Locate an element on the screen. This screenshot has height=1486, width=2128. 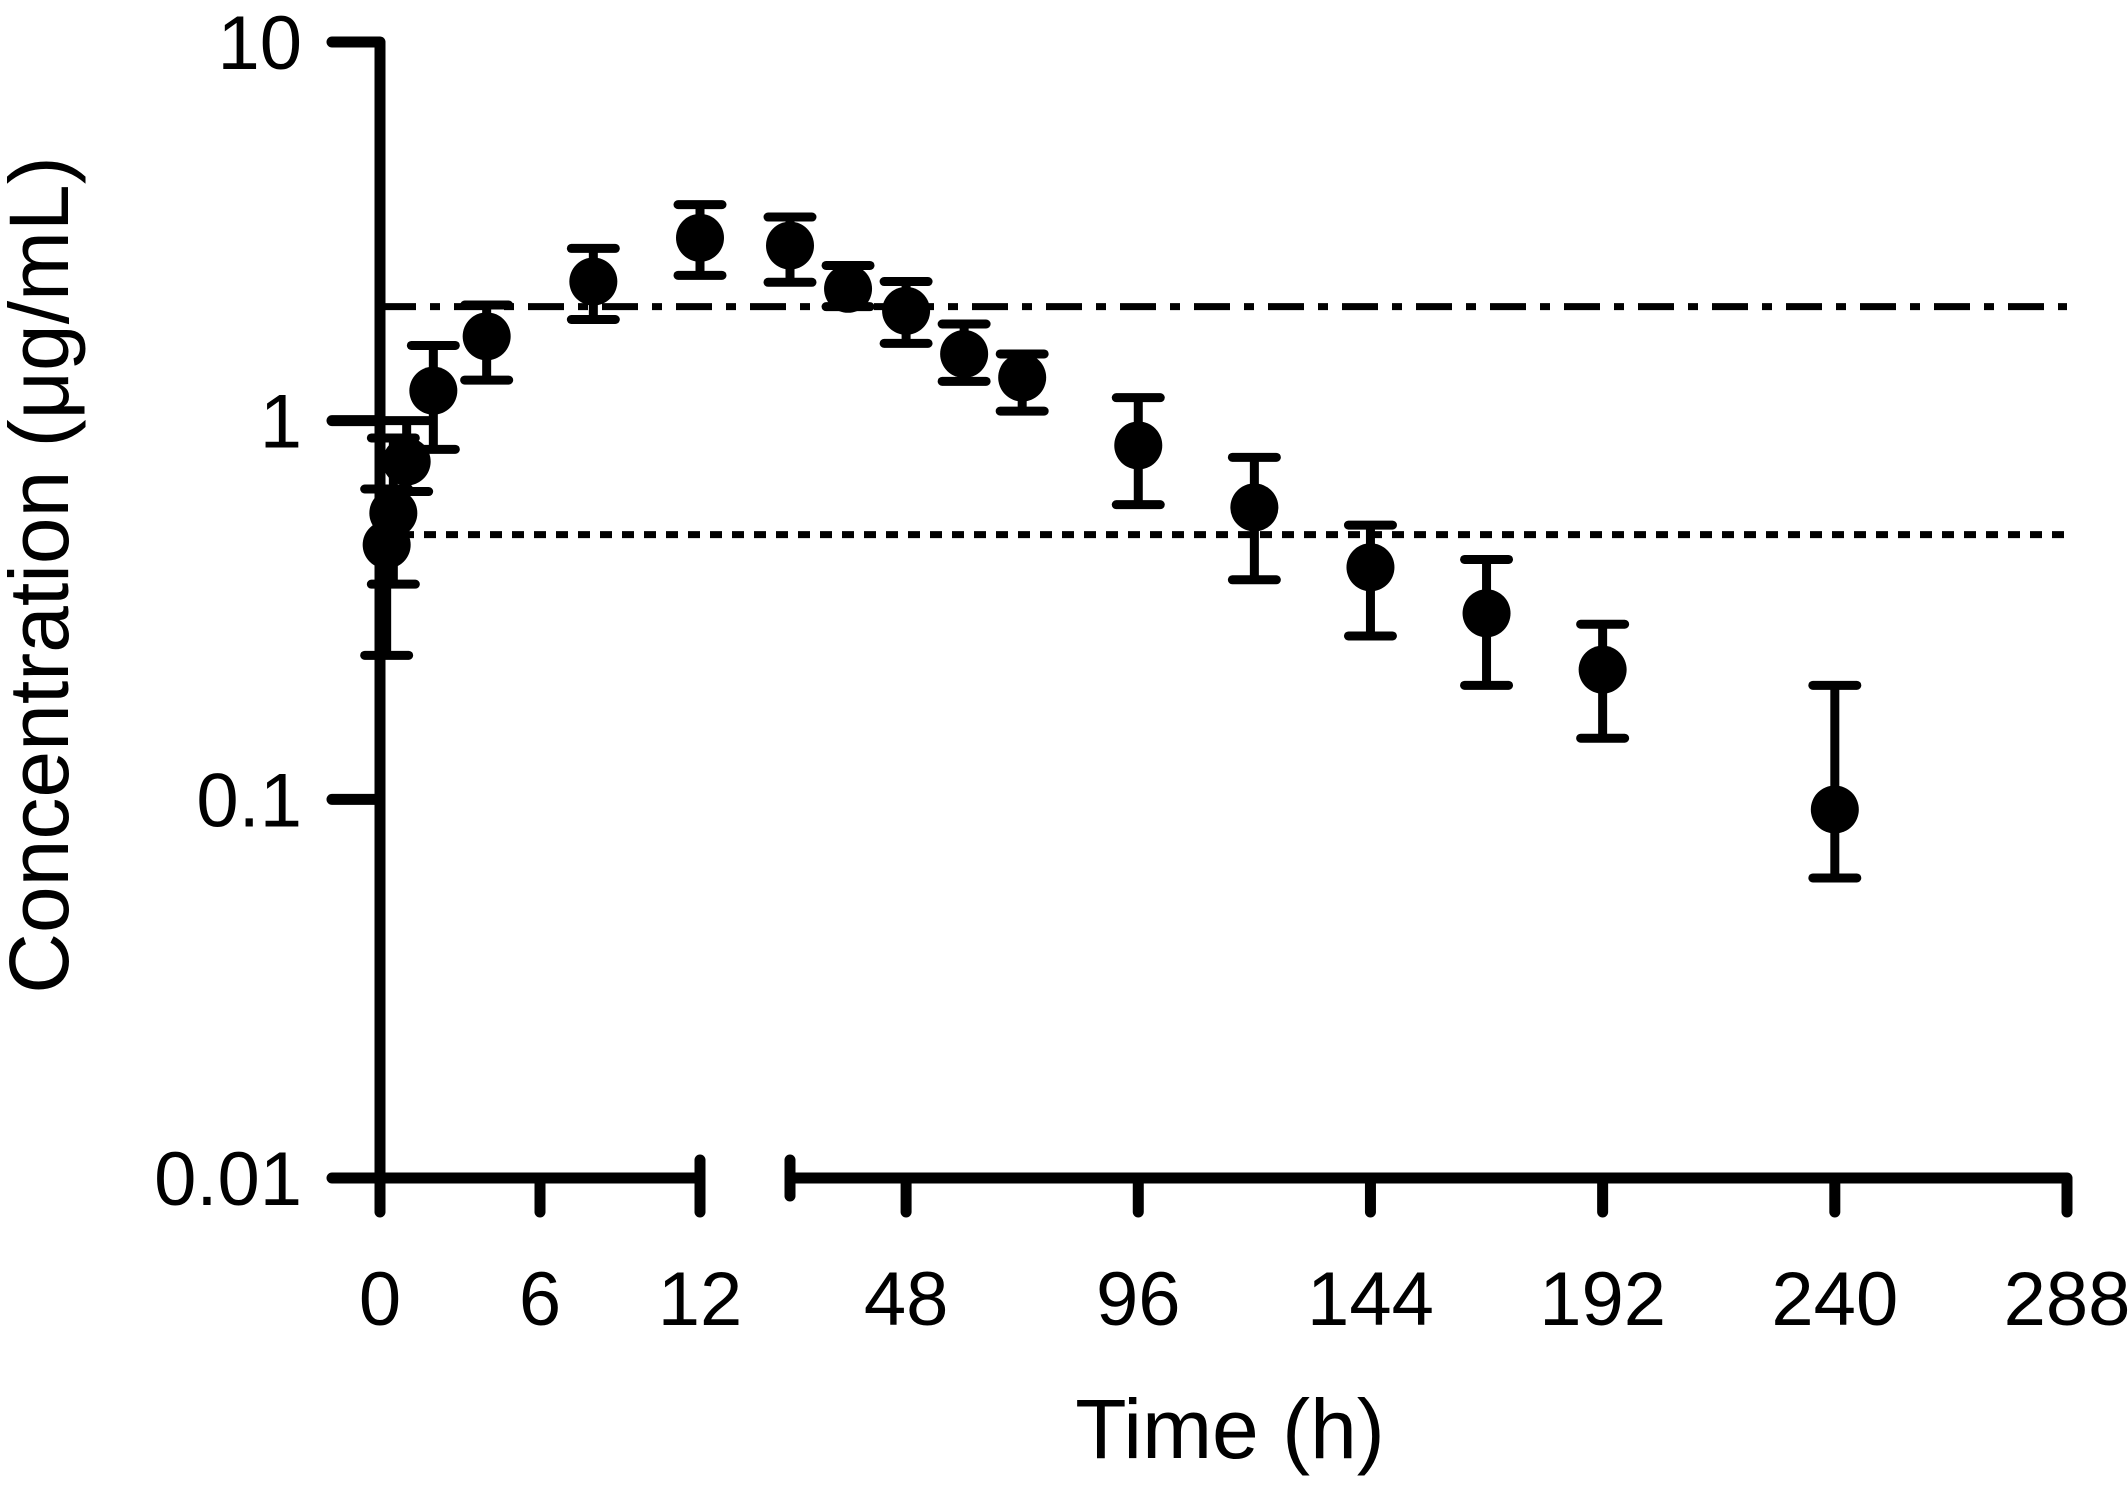
x-tick-label: 144 is located at coordinates (1370, 1299).